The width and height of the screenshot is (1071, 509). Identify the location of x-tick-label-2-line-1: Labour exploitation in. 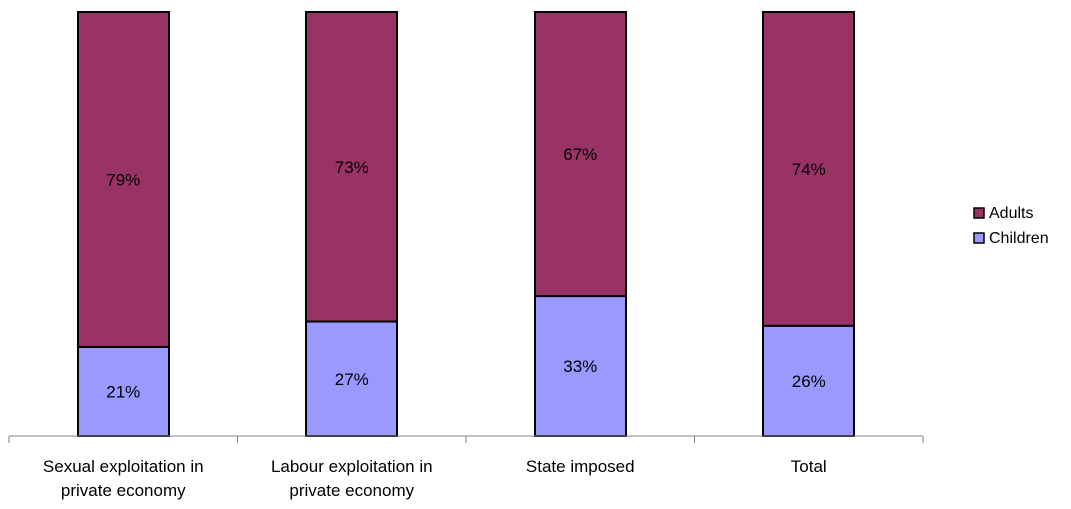
(352, 466).